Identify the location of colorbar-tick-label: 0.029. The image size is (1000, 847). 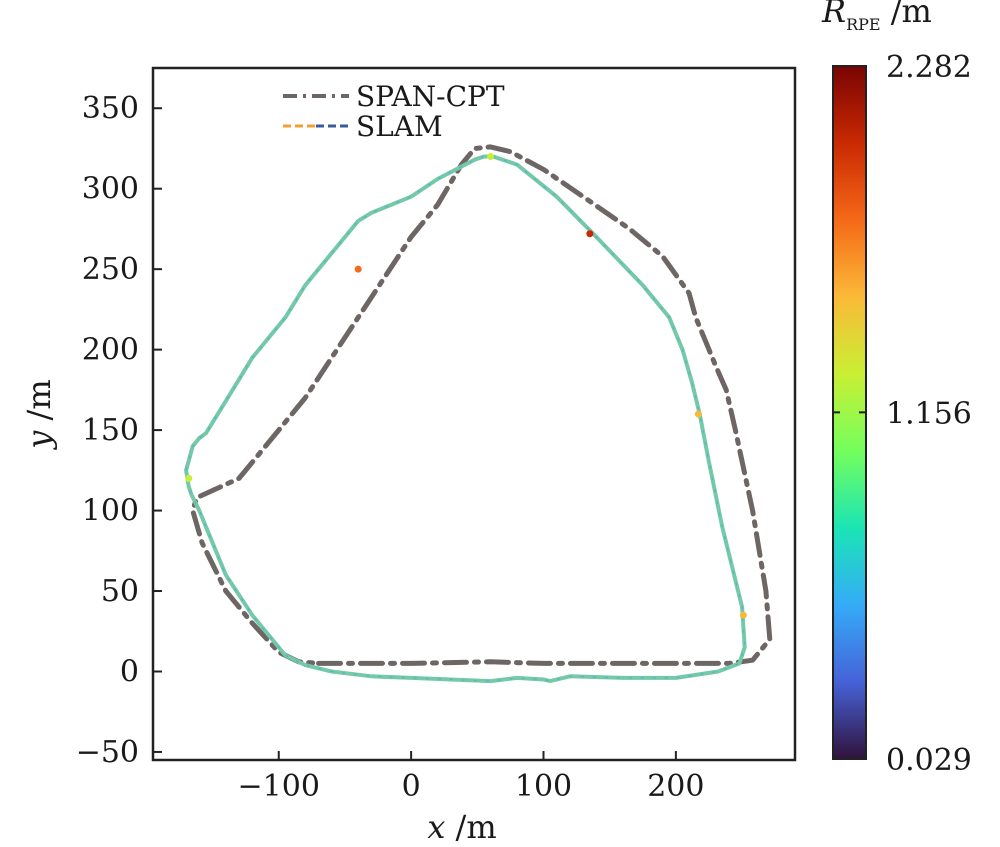
(929, 760).